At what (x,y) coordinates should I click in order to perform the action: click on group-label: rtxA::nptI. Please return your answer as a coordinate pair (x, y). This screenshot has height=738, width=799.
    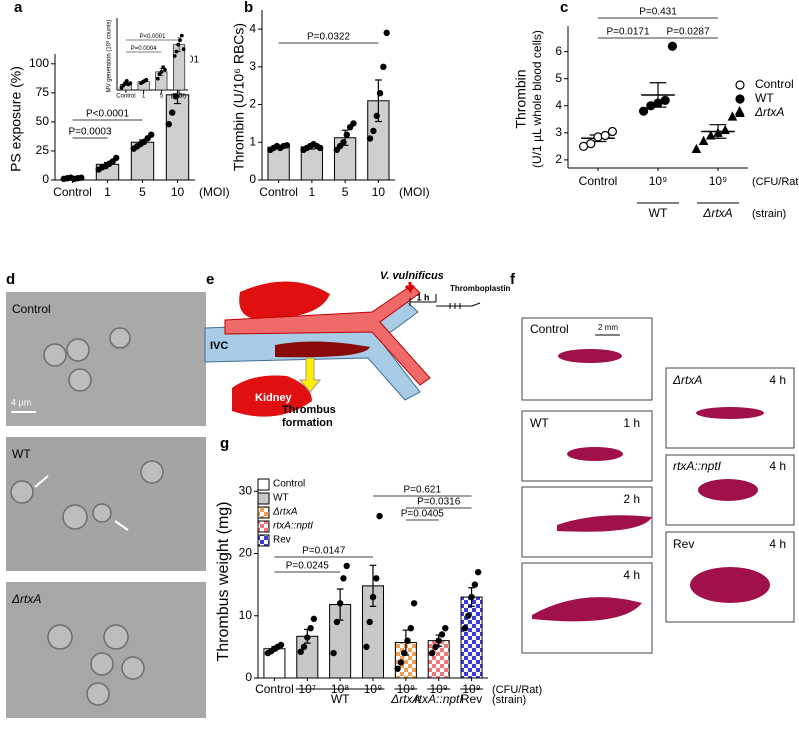
    Looking at the image, I should click on (439, 699).